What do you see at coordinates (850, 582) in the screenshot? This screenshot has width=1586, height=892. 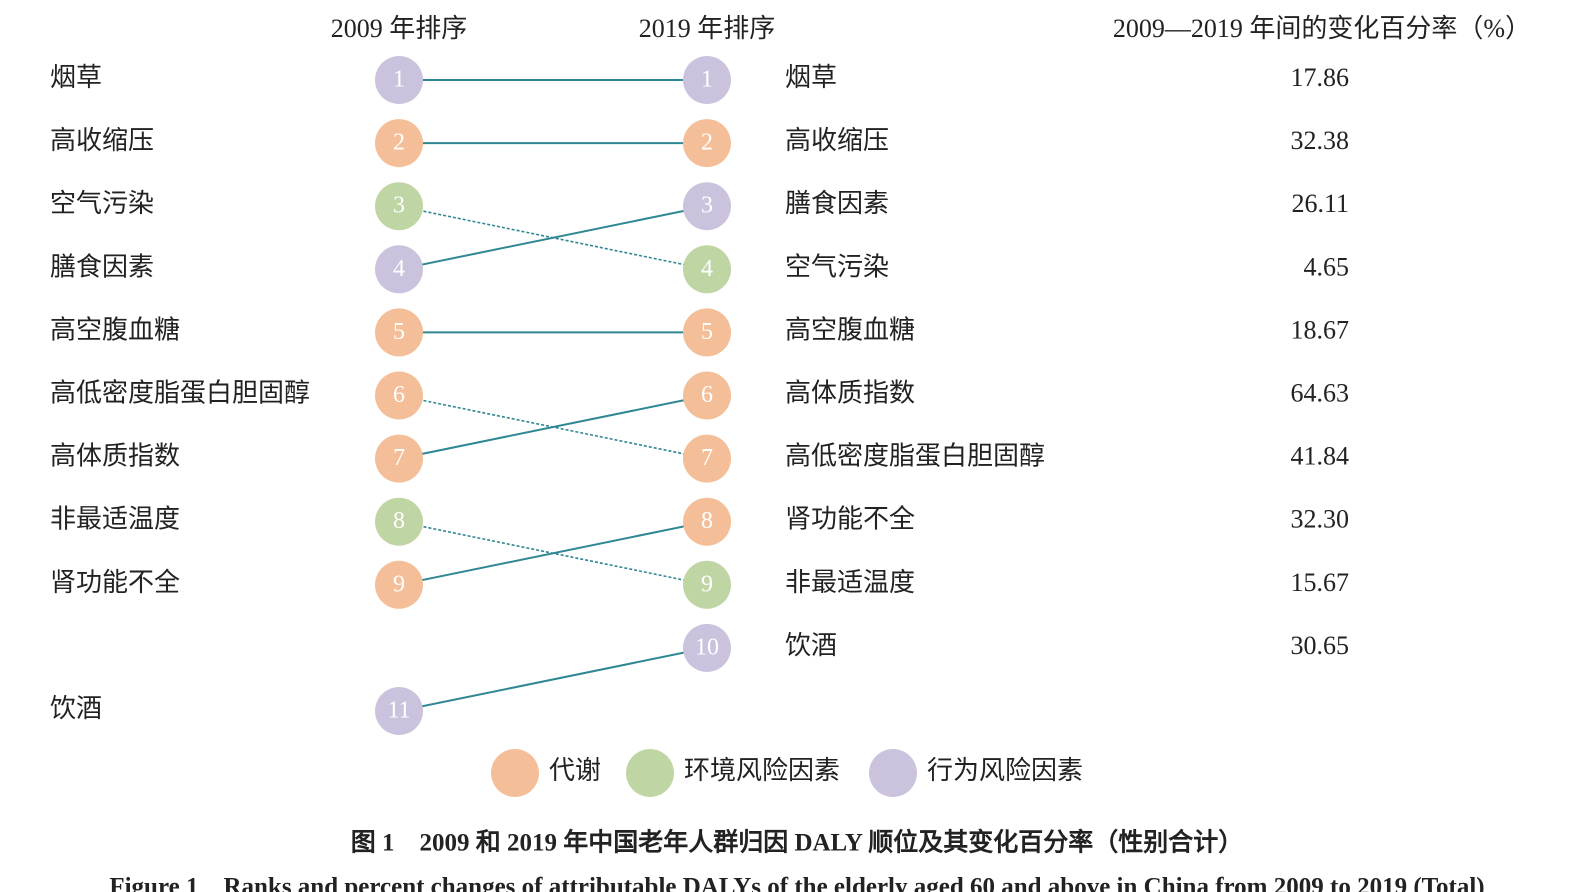 I see `right-label: 非最适温度` at bounding box center [850, 582].